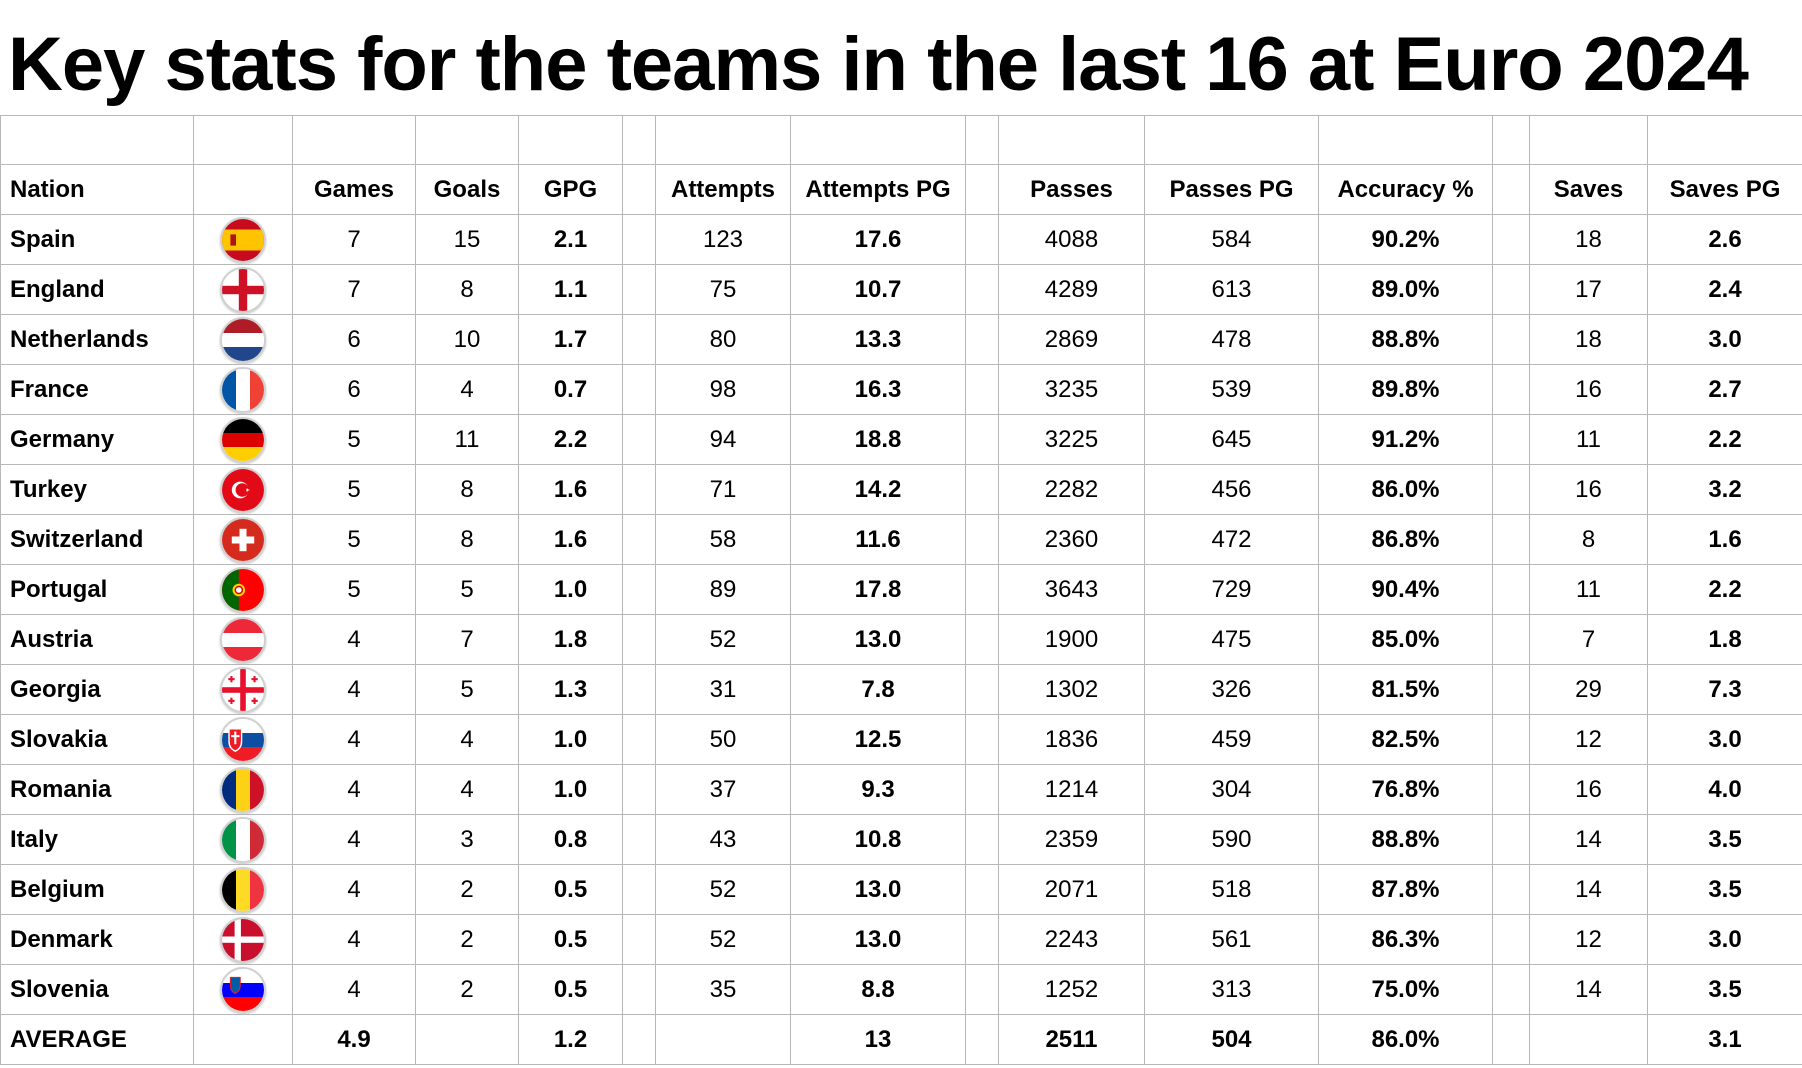  What do you see at coordinates (1724, 889) in the screenshot?
I see `saves-pg-cell: 3.5` at bounding box center [1724, 889].